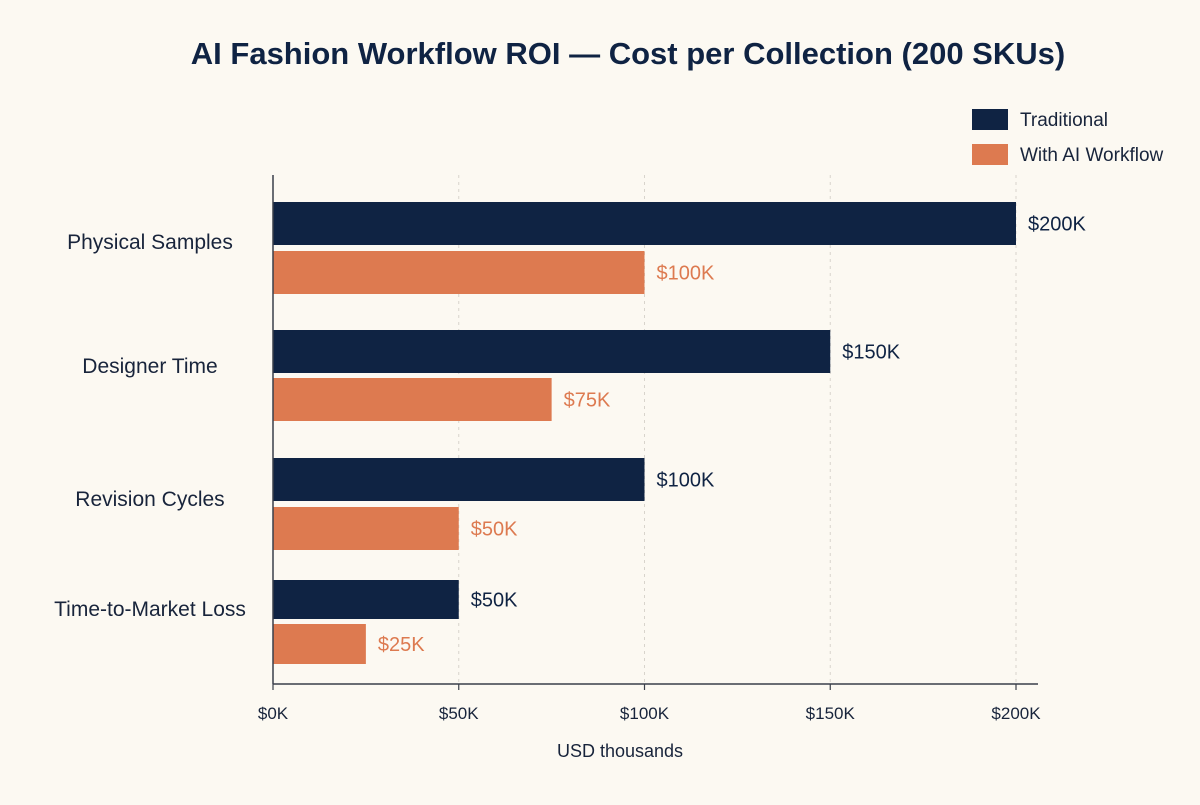  I want to click on x-tick-label-200k: $200K, so click(1016, 713).